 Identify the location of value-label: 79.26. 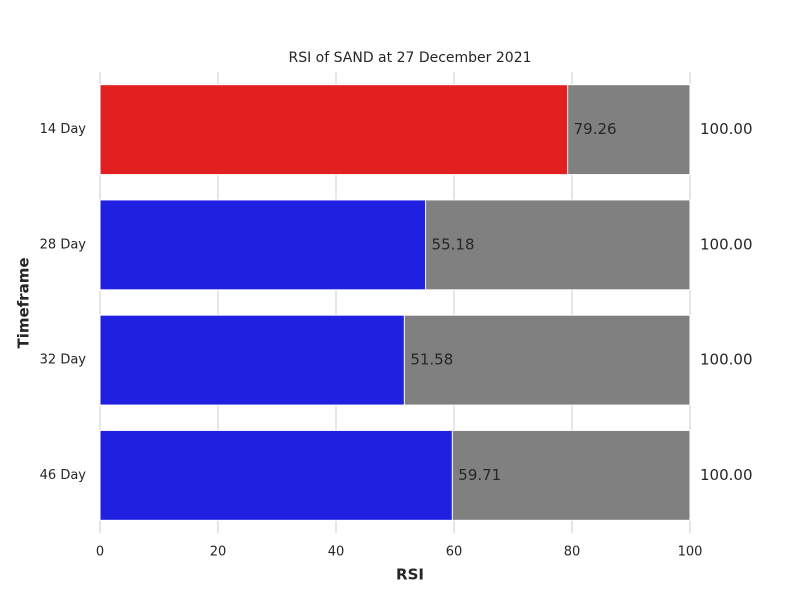
(595, 129).